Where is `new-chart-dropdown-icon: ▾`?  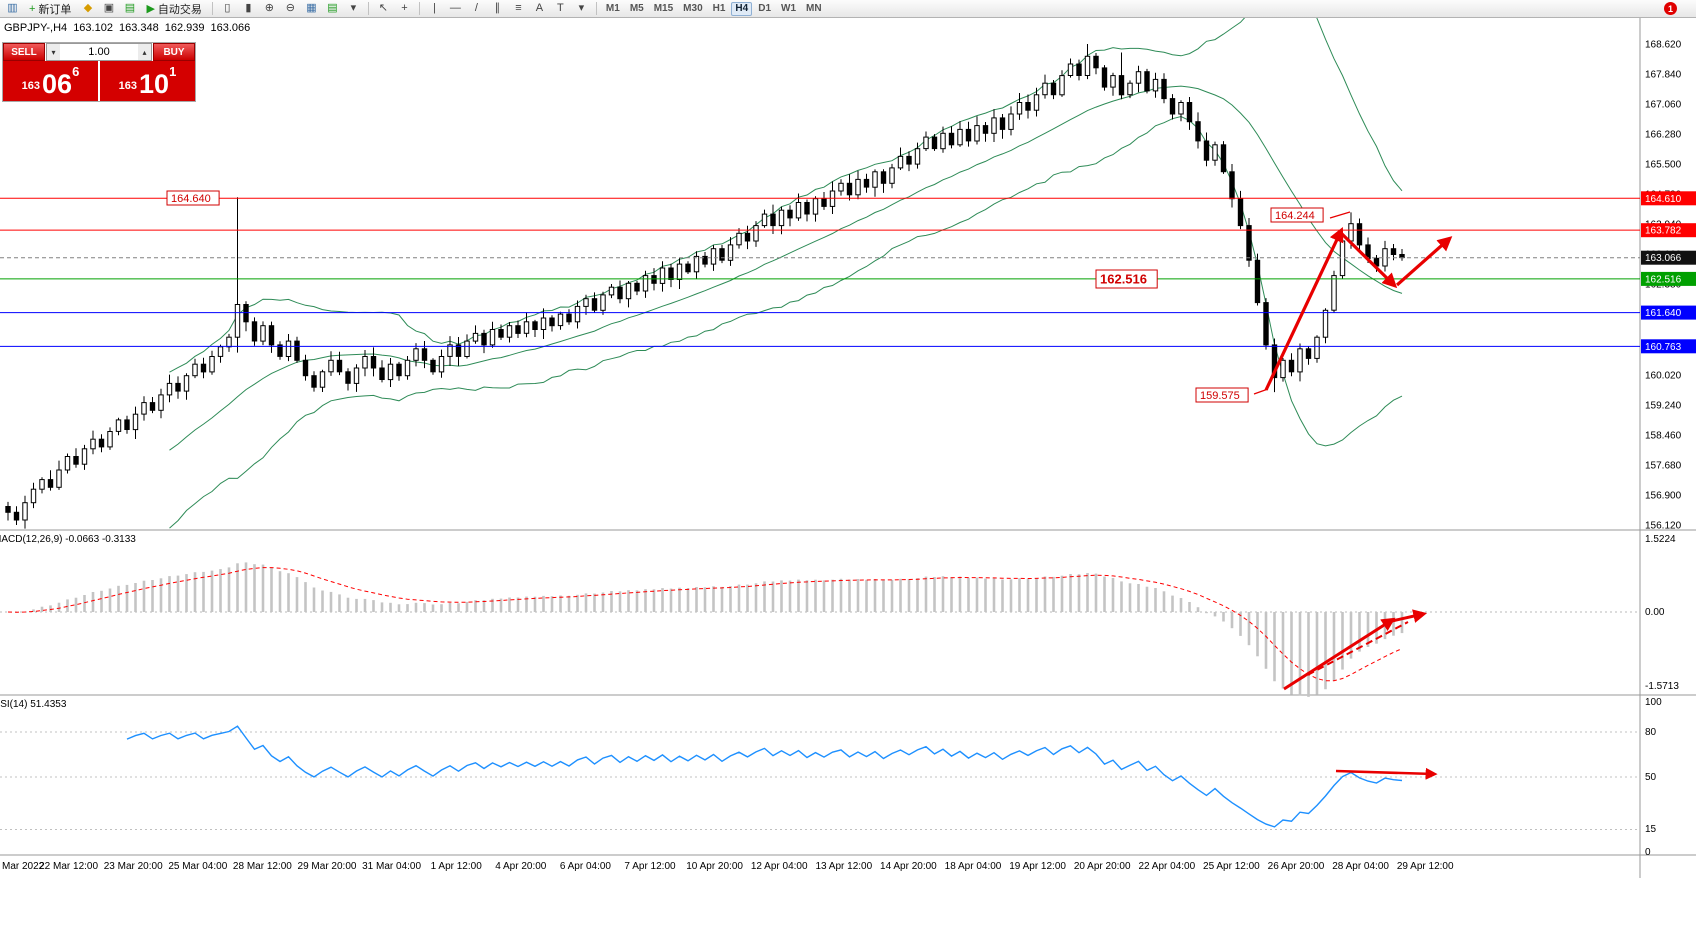 new-chart-dropdown-icon: ▾ is located at coordinates (353, 8).